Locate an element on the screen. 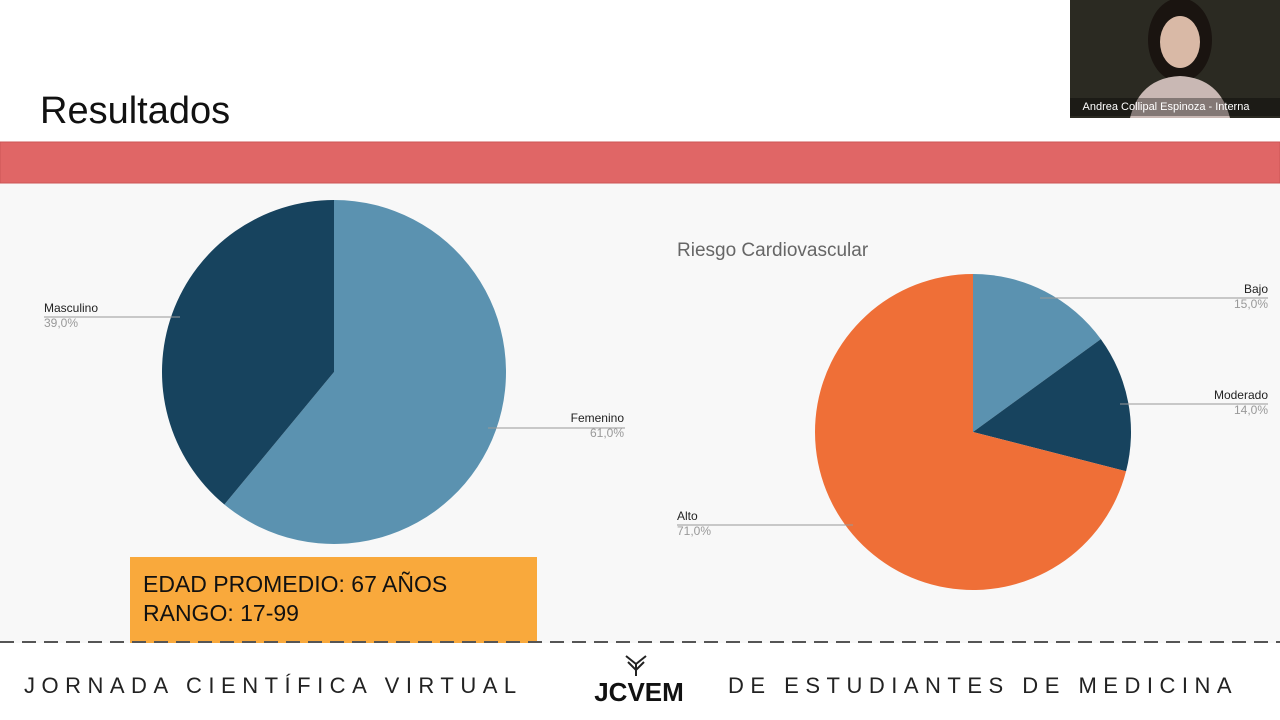  slice-value-label: 14,0% is located at coordinates (1251, 410).